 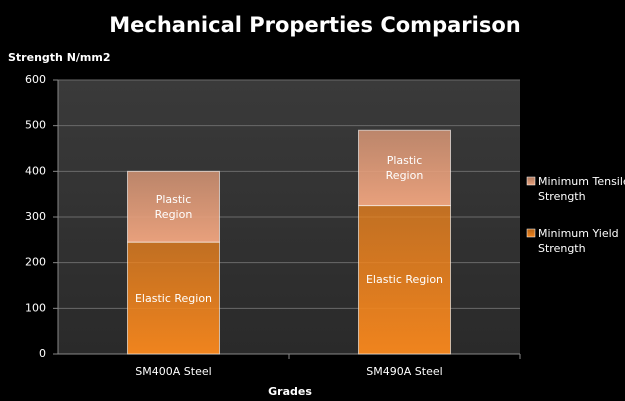 I want to click on x-axis-title: Grades, so click(x=290, y=391).